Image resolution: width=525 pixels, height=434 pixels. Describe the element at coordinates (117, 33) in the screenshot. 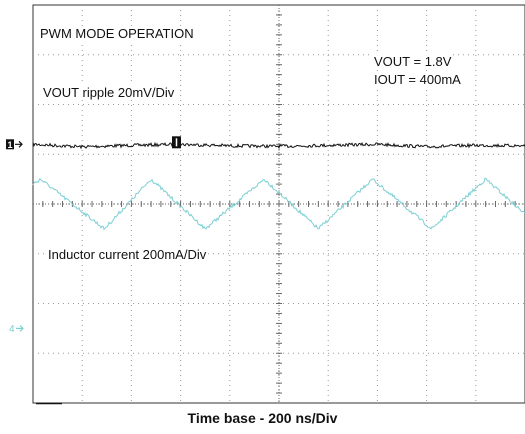

I see `chart-title: PWM MODE OPERATION` at that location.